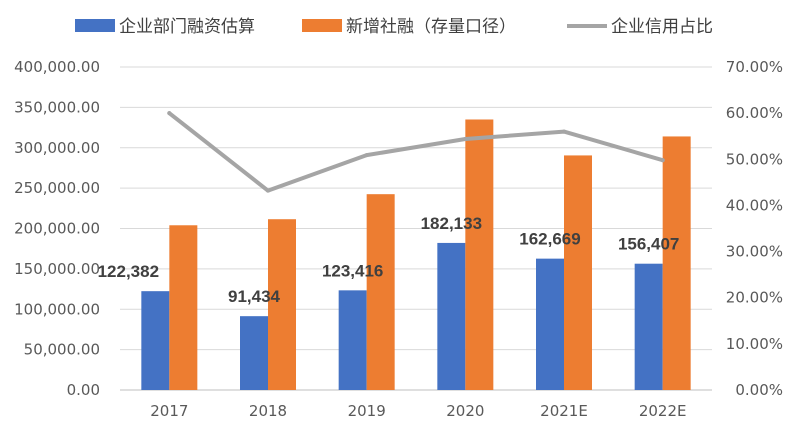  What do you see at coordinates (754, 159) in the screenshot?
I see `y-right-tick-label: 50.00%` at bounding box center [754, 159].